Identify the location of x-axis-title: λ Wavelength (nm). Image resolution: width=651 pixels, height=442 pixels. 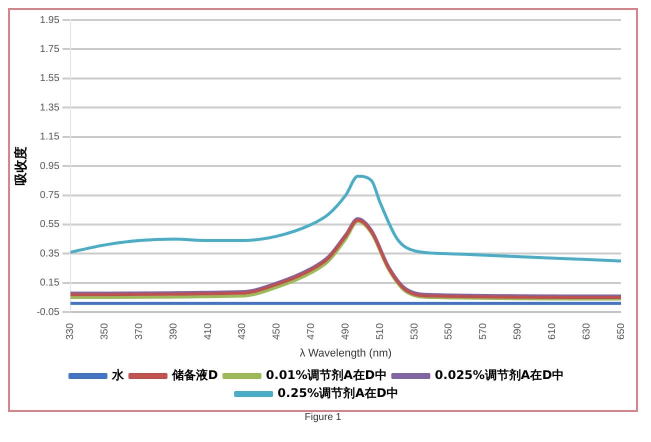
(346, 353).